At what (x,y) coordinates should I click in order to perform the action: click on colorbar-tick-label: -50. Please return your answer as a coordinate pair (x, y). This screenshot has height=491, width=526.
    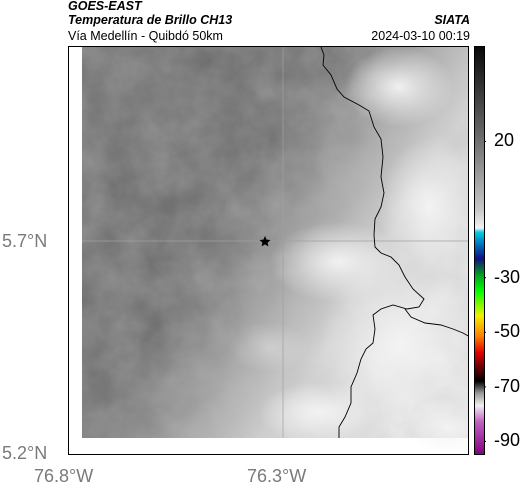
    Looking at the image, I should click on (507, 331).